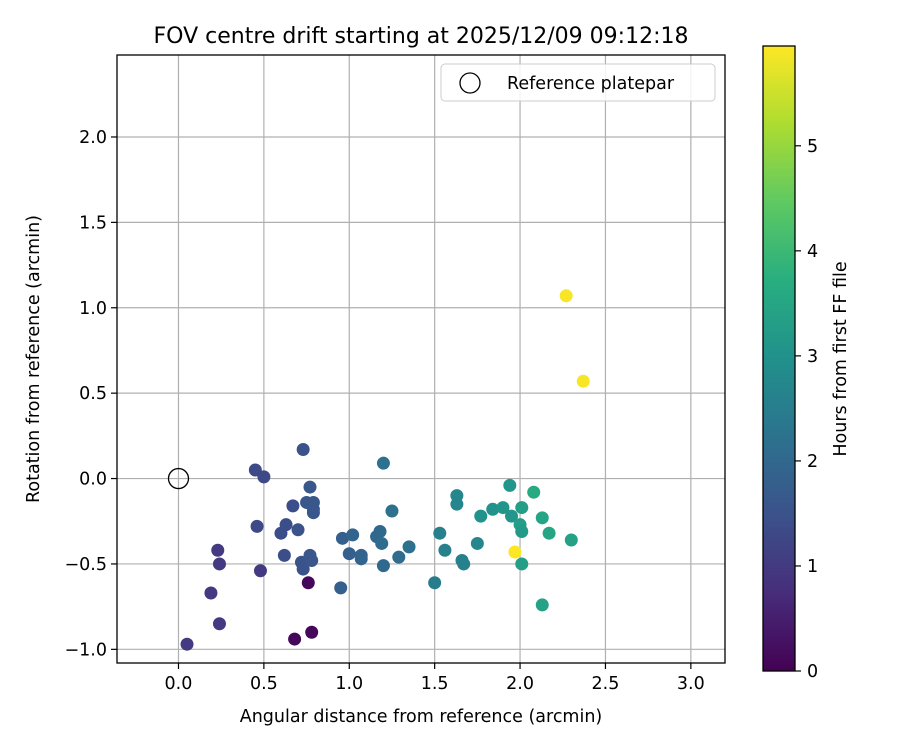 This screenshot has height=750, width=900. Describe the element at coordinates (86, 565) in the screenshot. I see `y-tick-label: −0.5` at that location.